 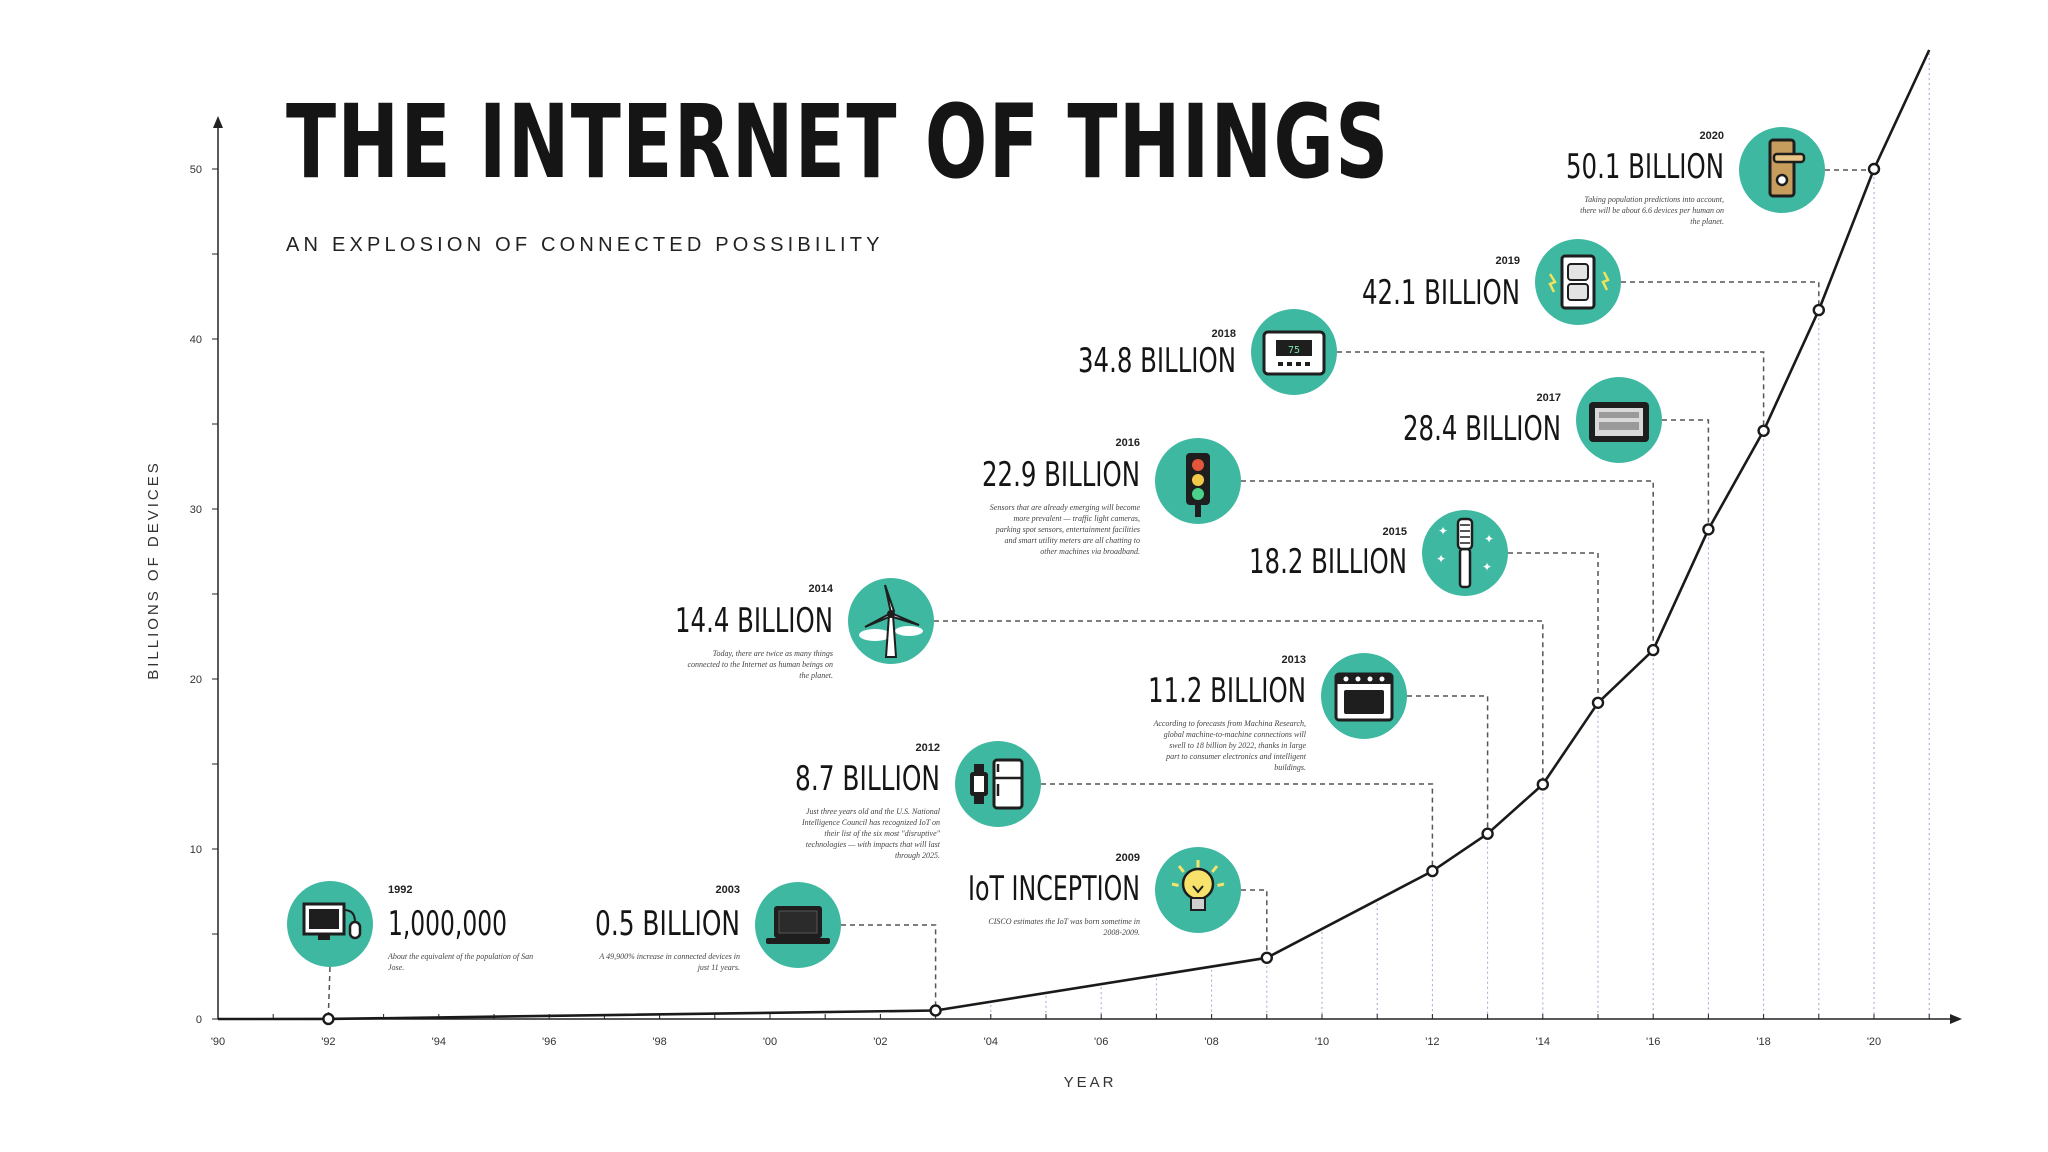 I want to click on x-tick-label: '90, so click(x=218, y=1042).